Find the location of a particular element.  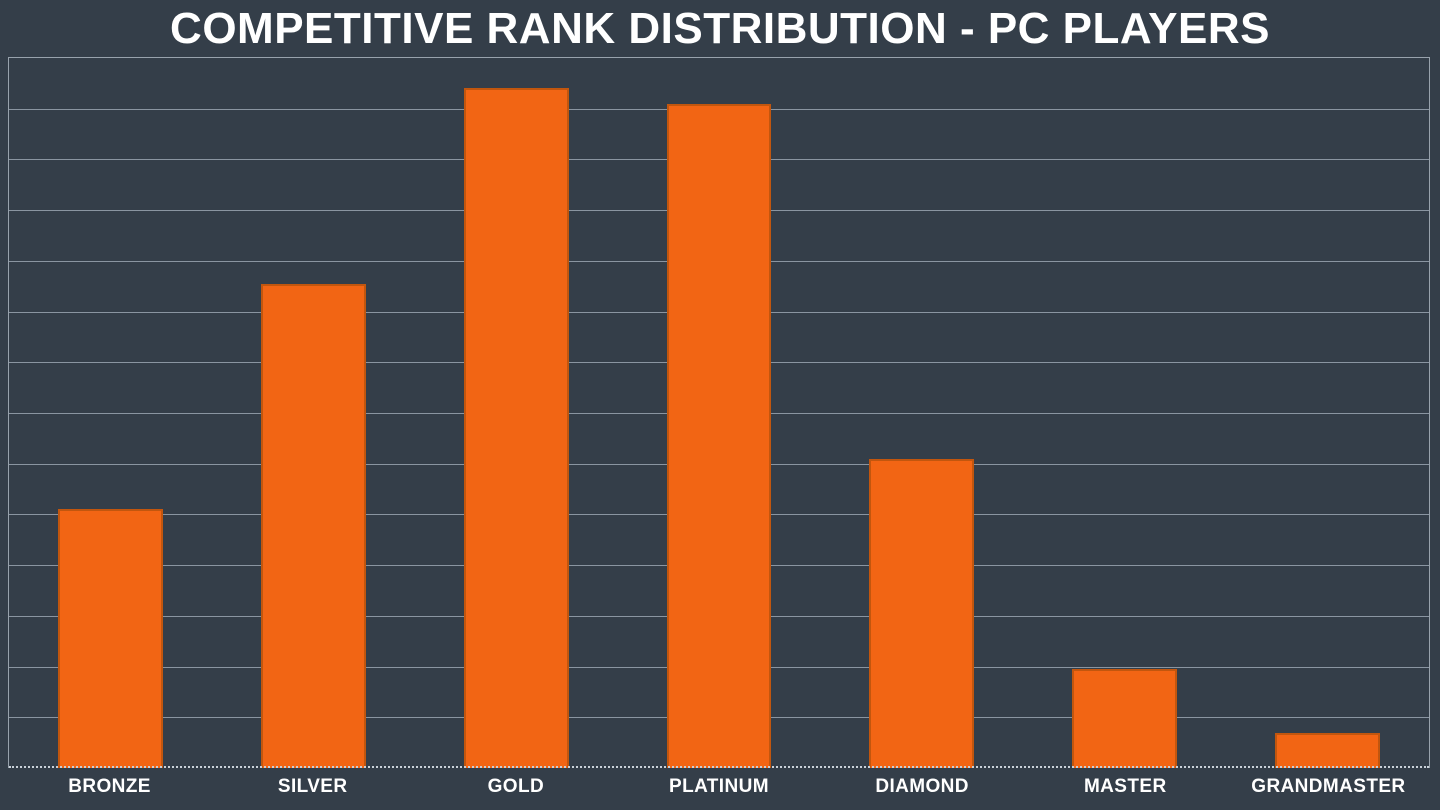

x-axis-label-platinum: PLATINUM is located at coordinates (719, 786).